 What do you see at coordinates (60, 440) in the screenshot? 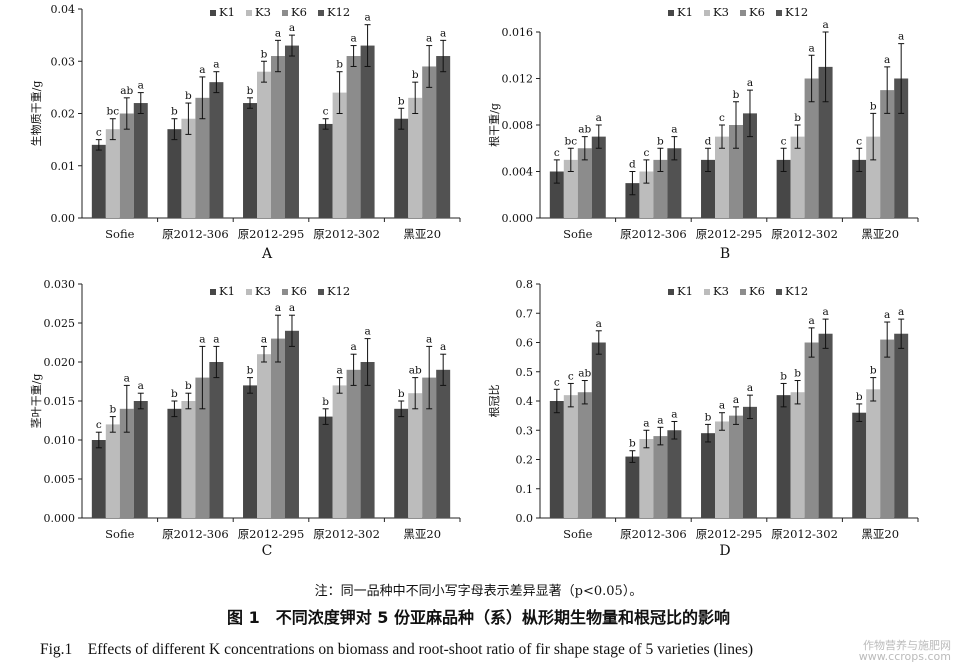
I see `panel-c-y-tick-label: 0.010` at bounding box center [60, 440].